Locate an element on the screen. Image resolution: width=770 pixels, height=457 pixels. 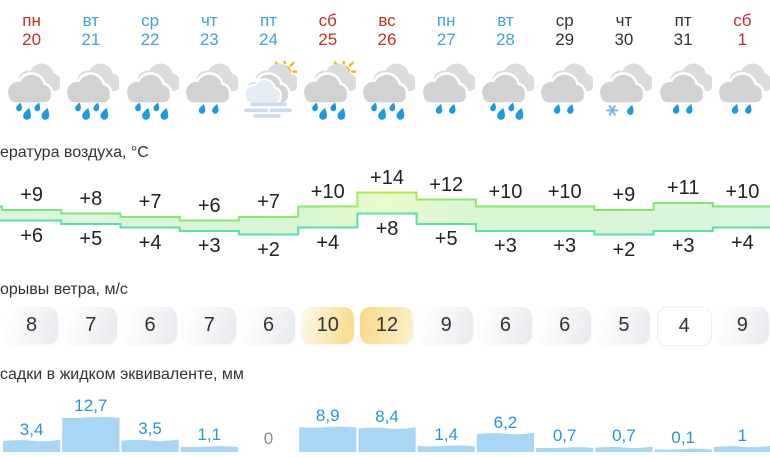
precip-value: 0 is located at coordinates (268, 438).